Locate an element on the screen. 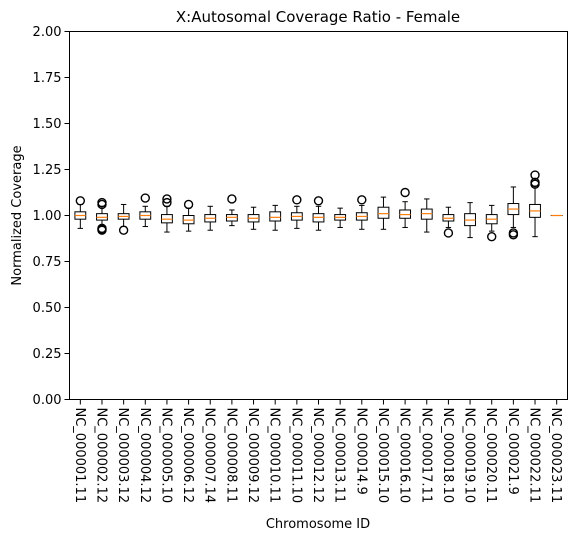 The height and width of the screenshot is (541, 576). x-tick-label: NC_000008.11 is located at coordinates (230, 456).